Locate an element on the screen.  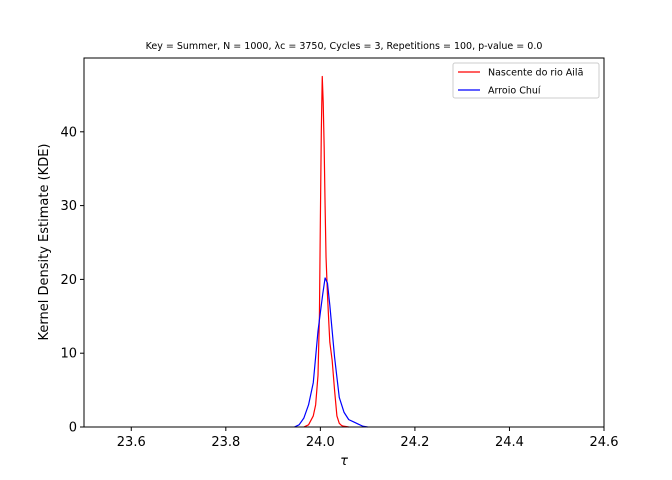
y-axis: 0 10 20 30 40 is located at coordinates (72, 280).